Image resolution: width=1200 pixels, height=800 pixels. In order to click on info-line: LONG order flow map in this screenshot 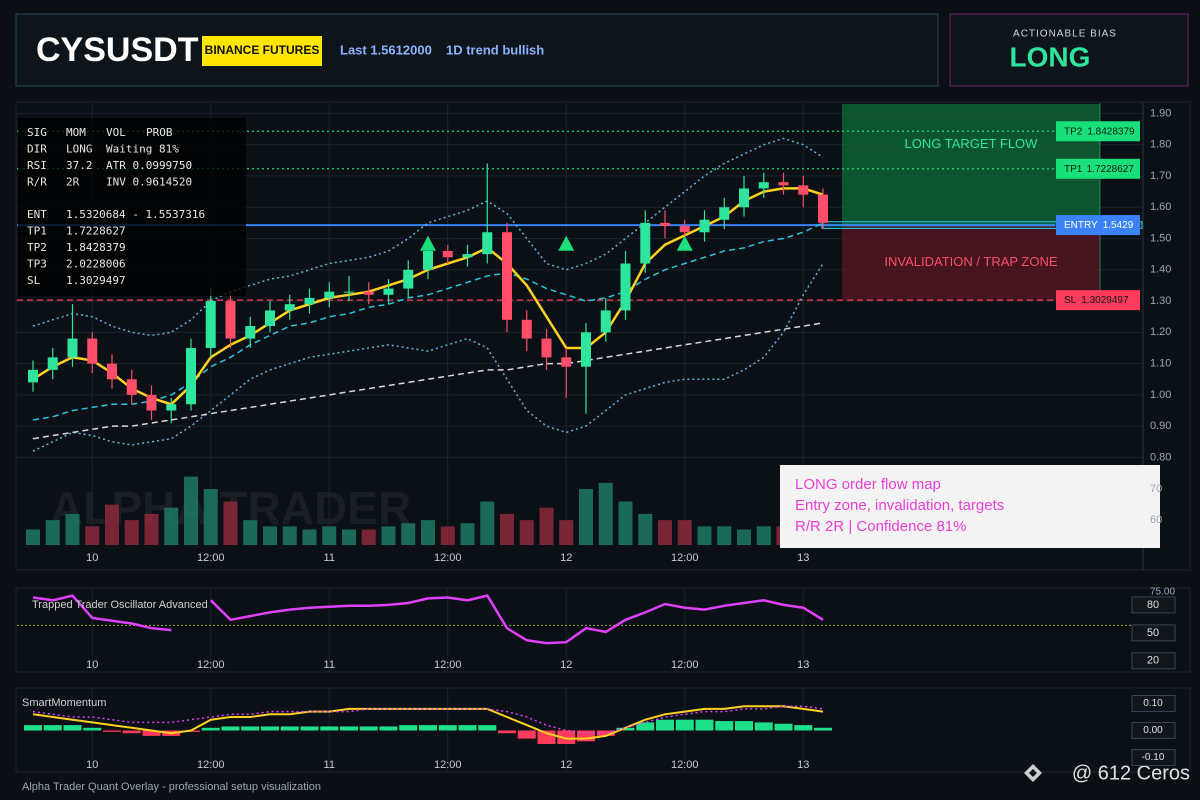, I will do `click(868, 484)`.